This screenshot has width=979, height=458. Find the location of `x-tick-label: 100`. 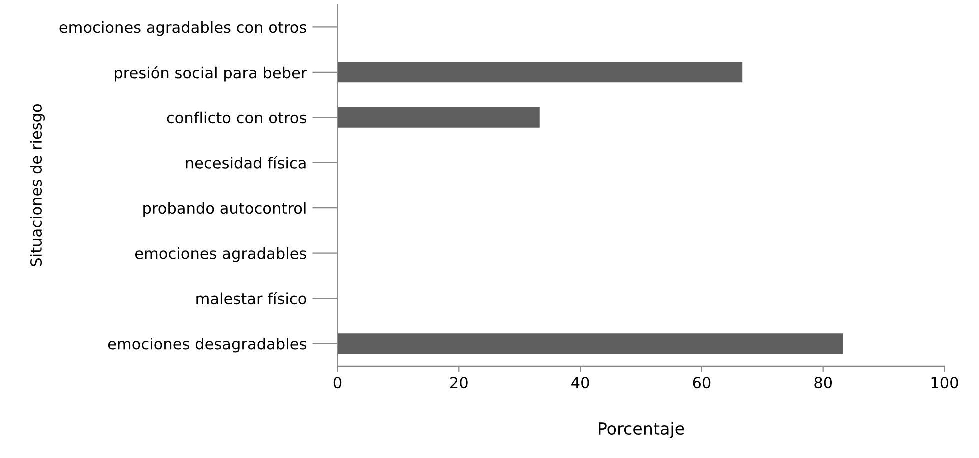

x-tick-label: 100 is located at coordinates (945, 383).